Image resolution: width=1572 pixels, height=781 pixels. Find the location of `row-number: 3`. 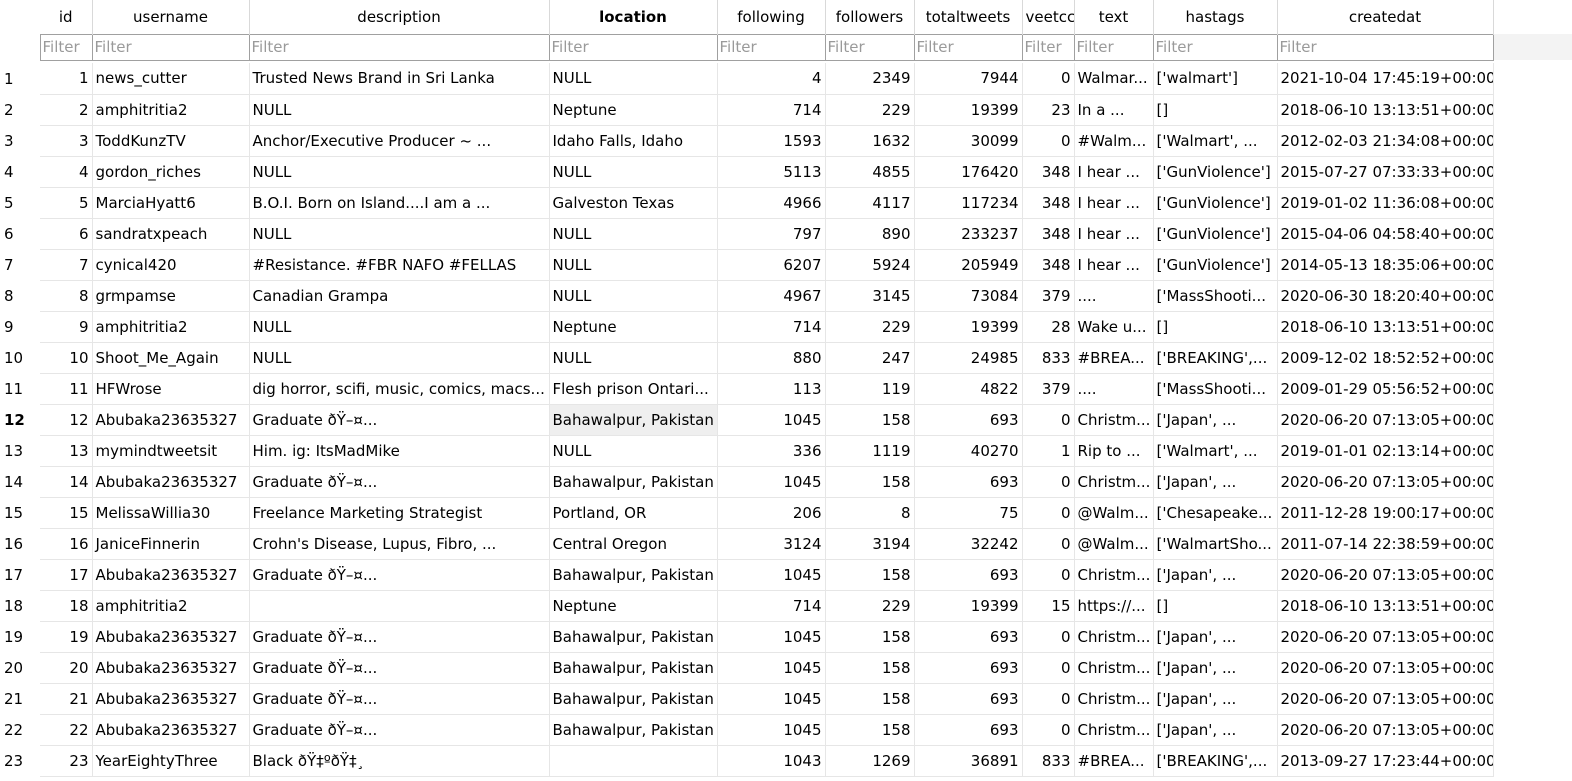

row-number: 3 is located at coordinates (9, 140).